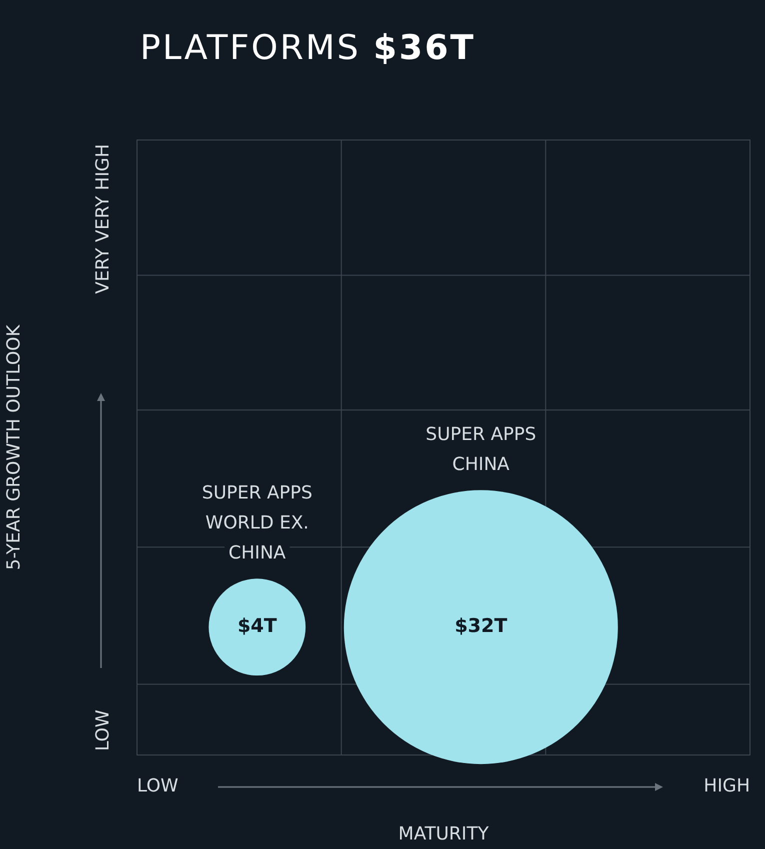 The height and width of the screenshot is (849, 765). I want to click on text: HIGH, so click(727, 786).